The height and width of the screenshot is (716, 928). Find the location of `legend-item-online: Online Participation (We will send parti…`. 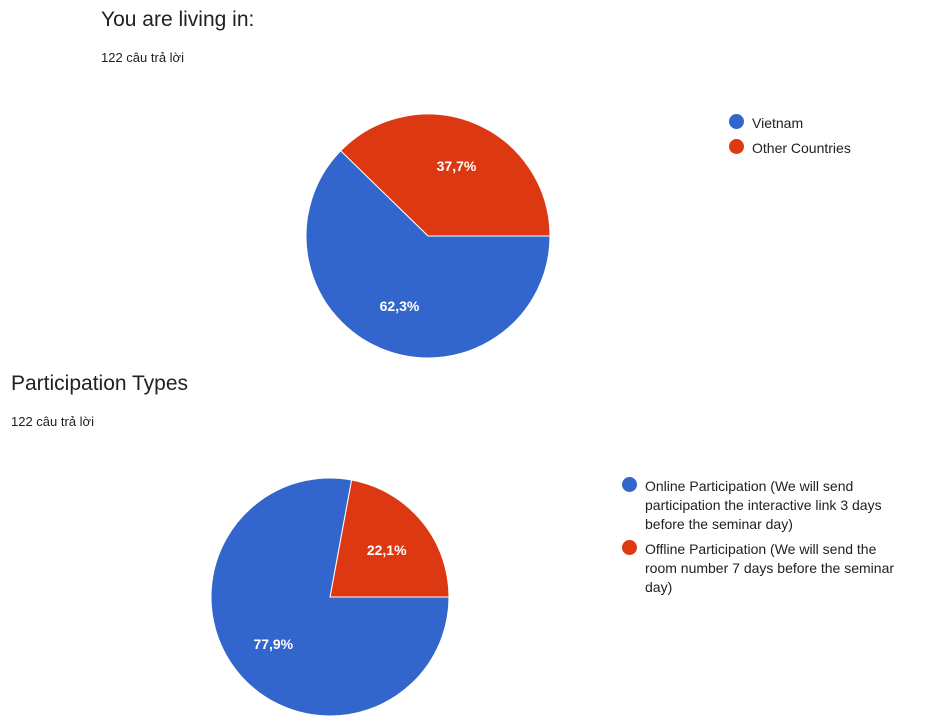

legend-item-online: Online Participation (We will send parti… is located at coordinates (767, 505).